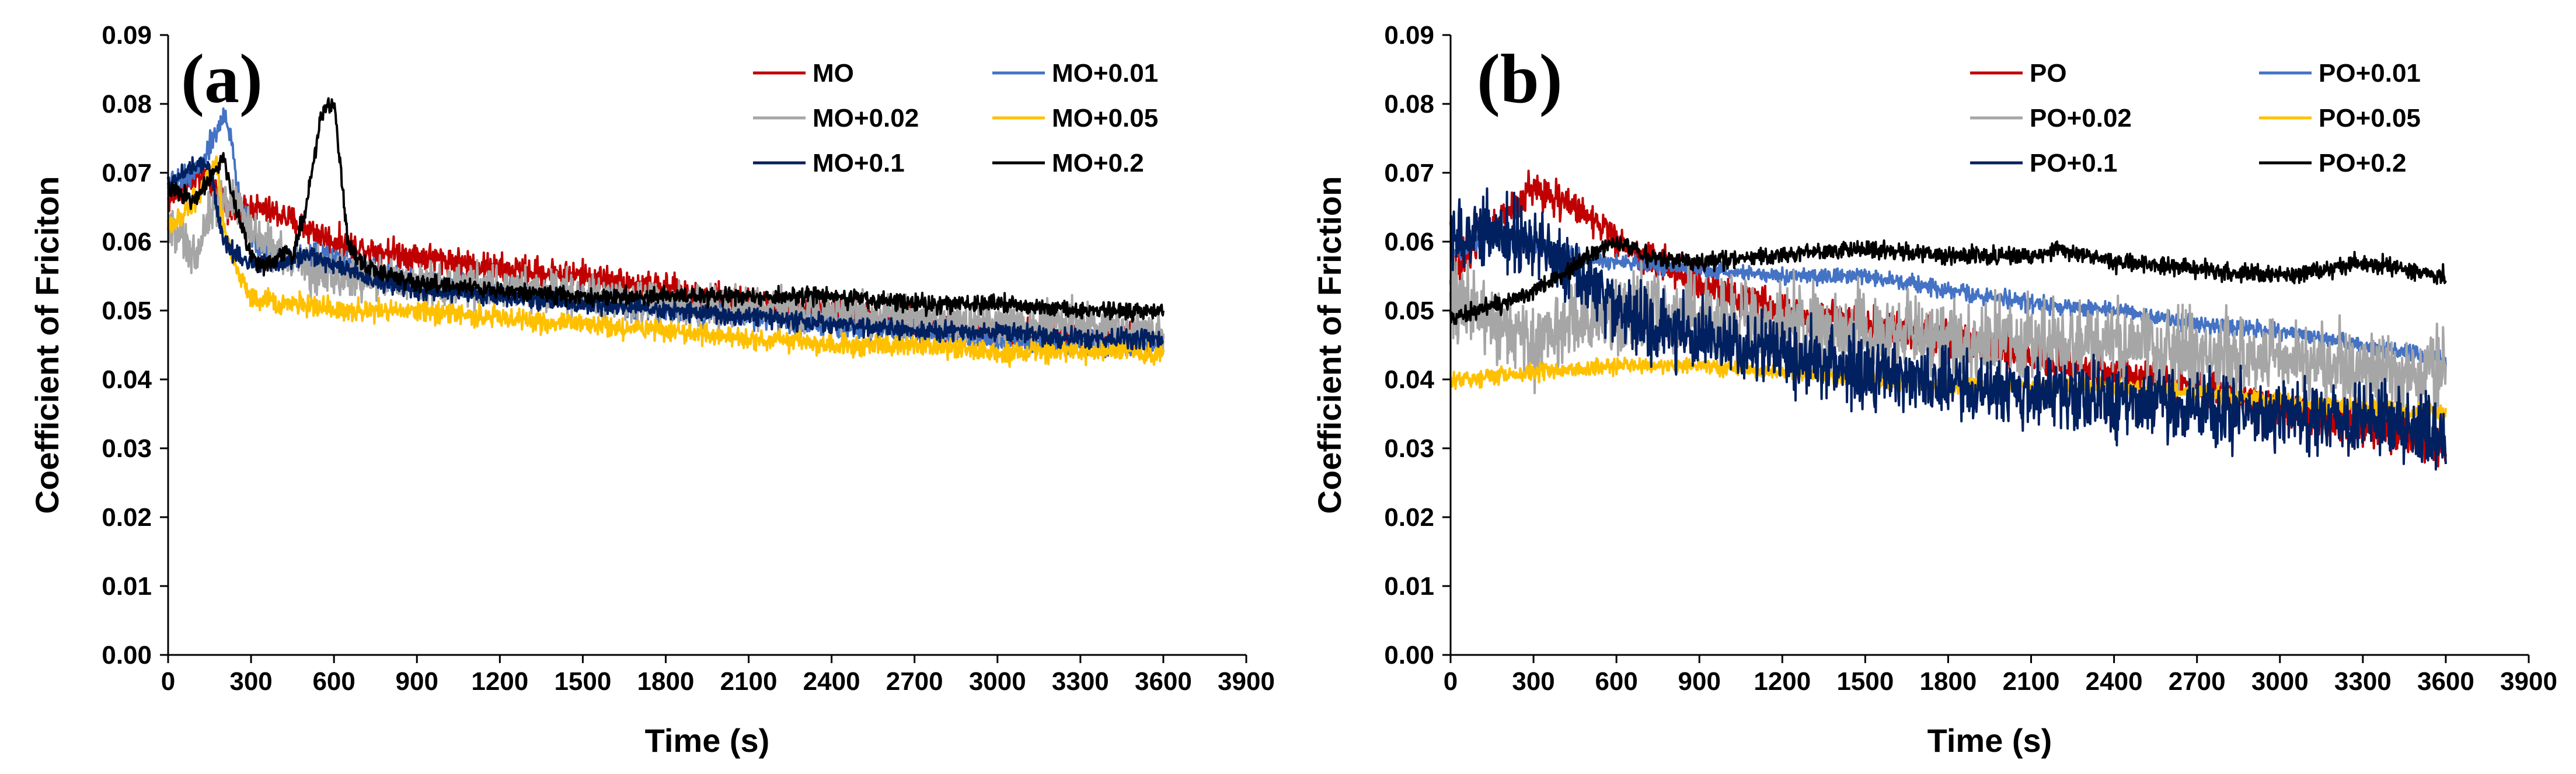 This screenshot has height=774, width=2576. What do you see at coordinates (2370, 118) in the screenshot?
I see `legend-label: PO+0.05` at bounding box center [2370, 118].